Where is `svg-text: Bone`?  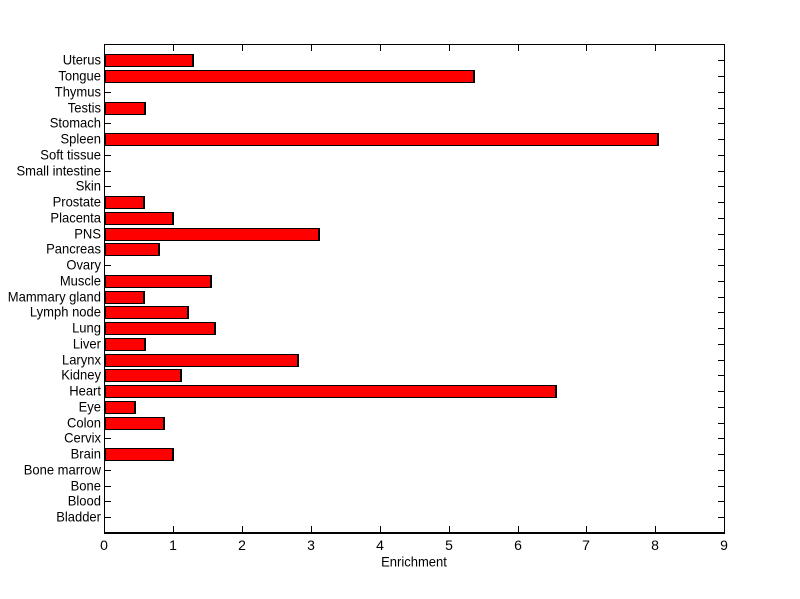
svg-text: Bone is located at coordinates (86, 486).